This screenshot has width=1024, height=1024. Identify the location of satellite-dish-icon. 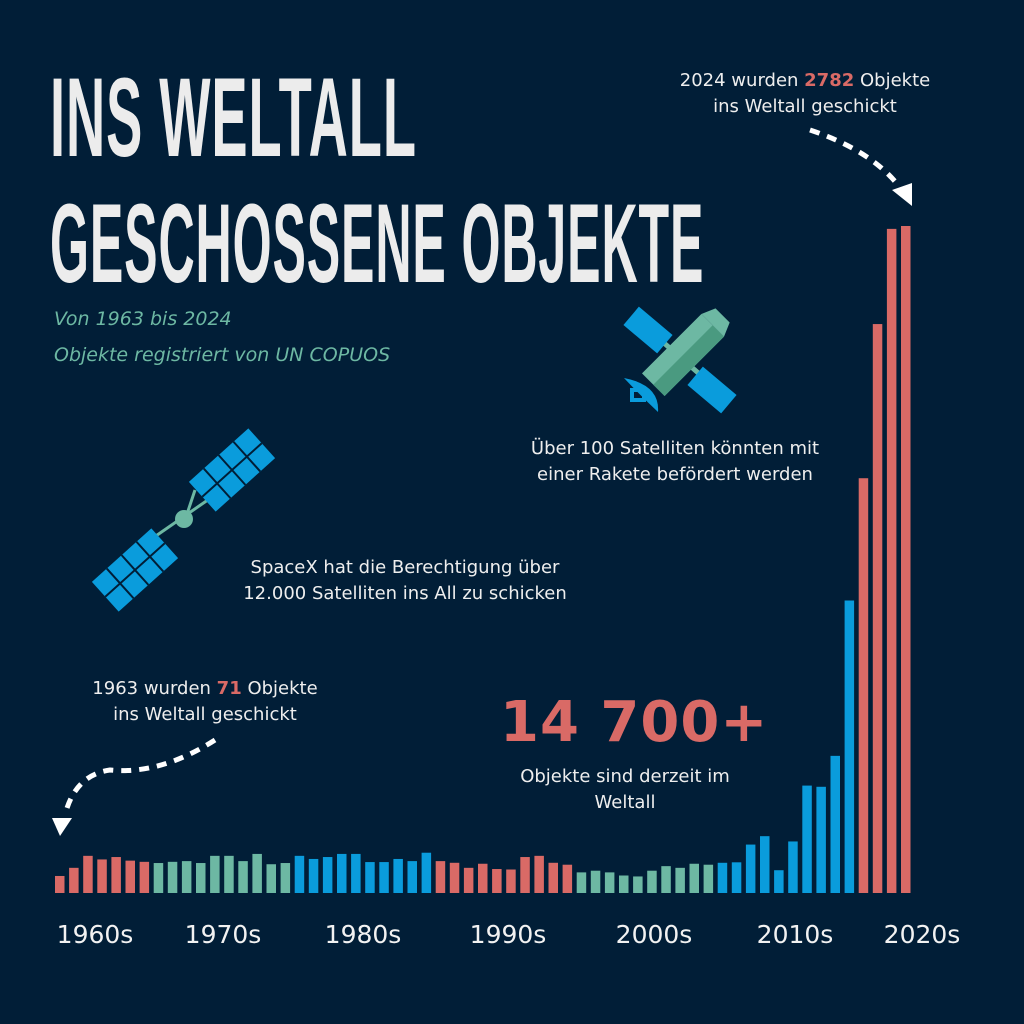
(680, 360).